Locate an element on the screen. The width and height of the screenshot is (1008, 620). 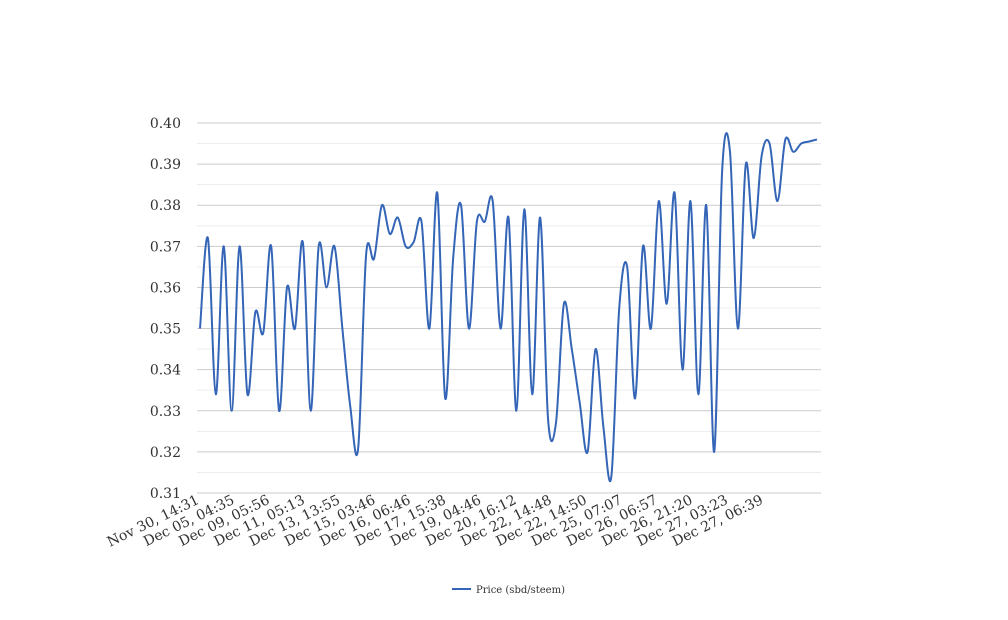
y-tick-label: 0.33 is located at coordinates (165, 412).